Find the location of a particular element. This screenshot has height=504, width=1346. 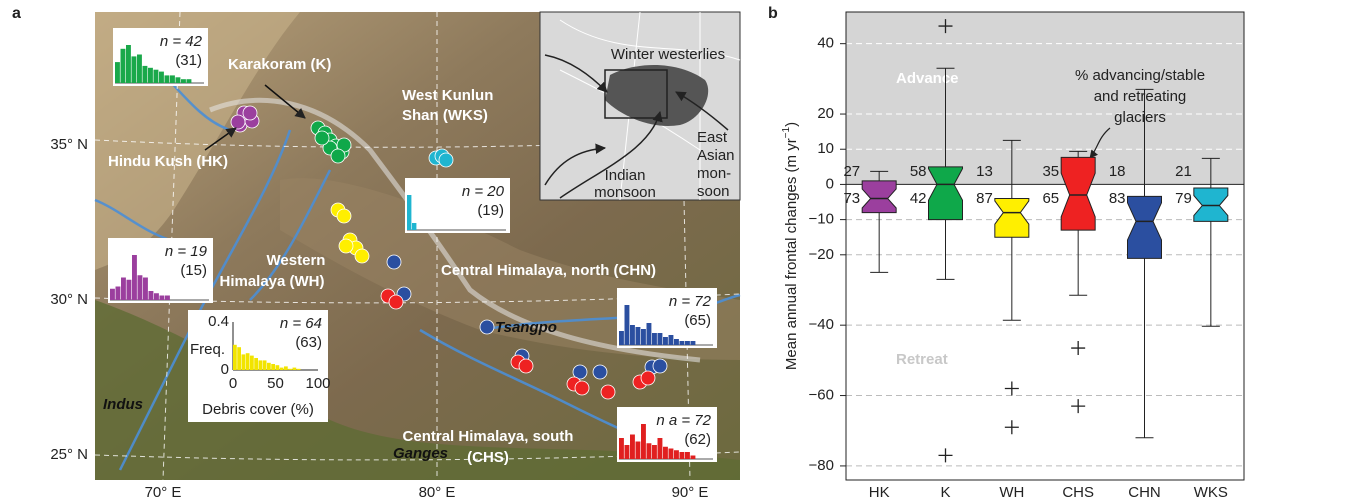

y-axis-title-text: ) is located at coordinates (791, 124).